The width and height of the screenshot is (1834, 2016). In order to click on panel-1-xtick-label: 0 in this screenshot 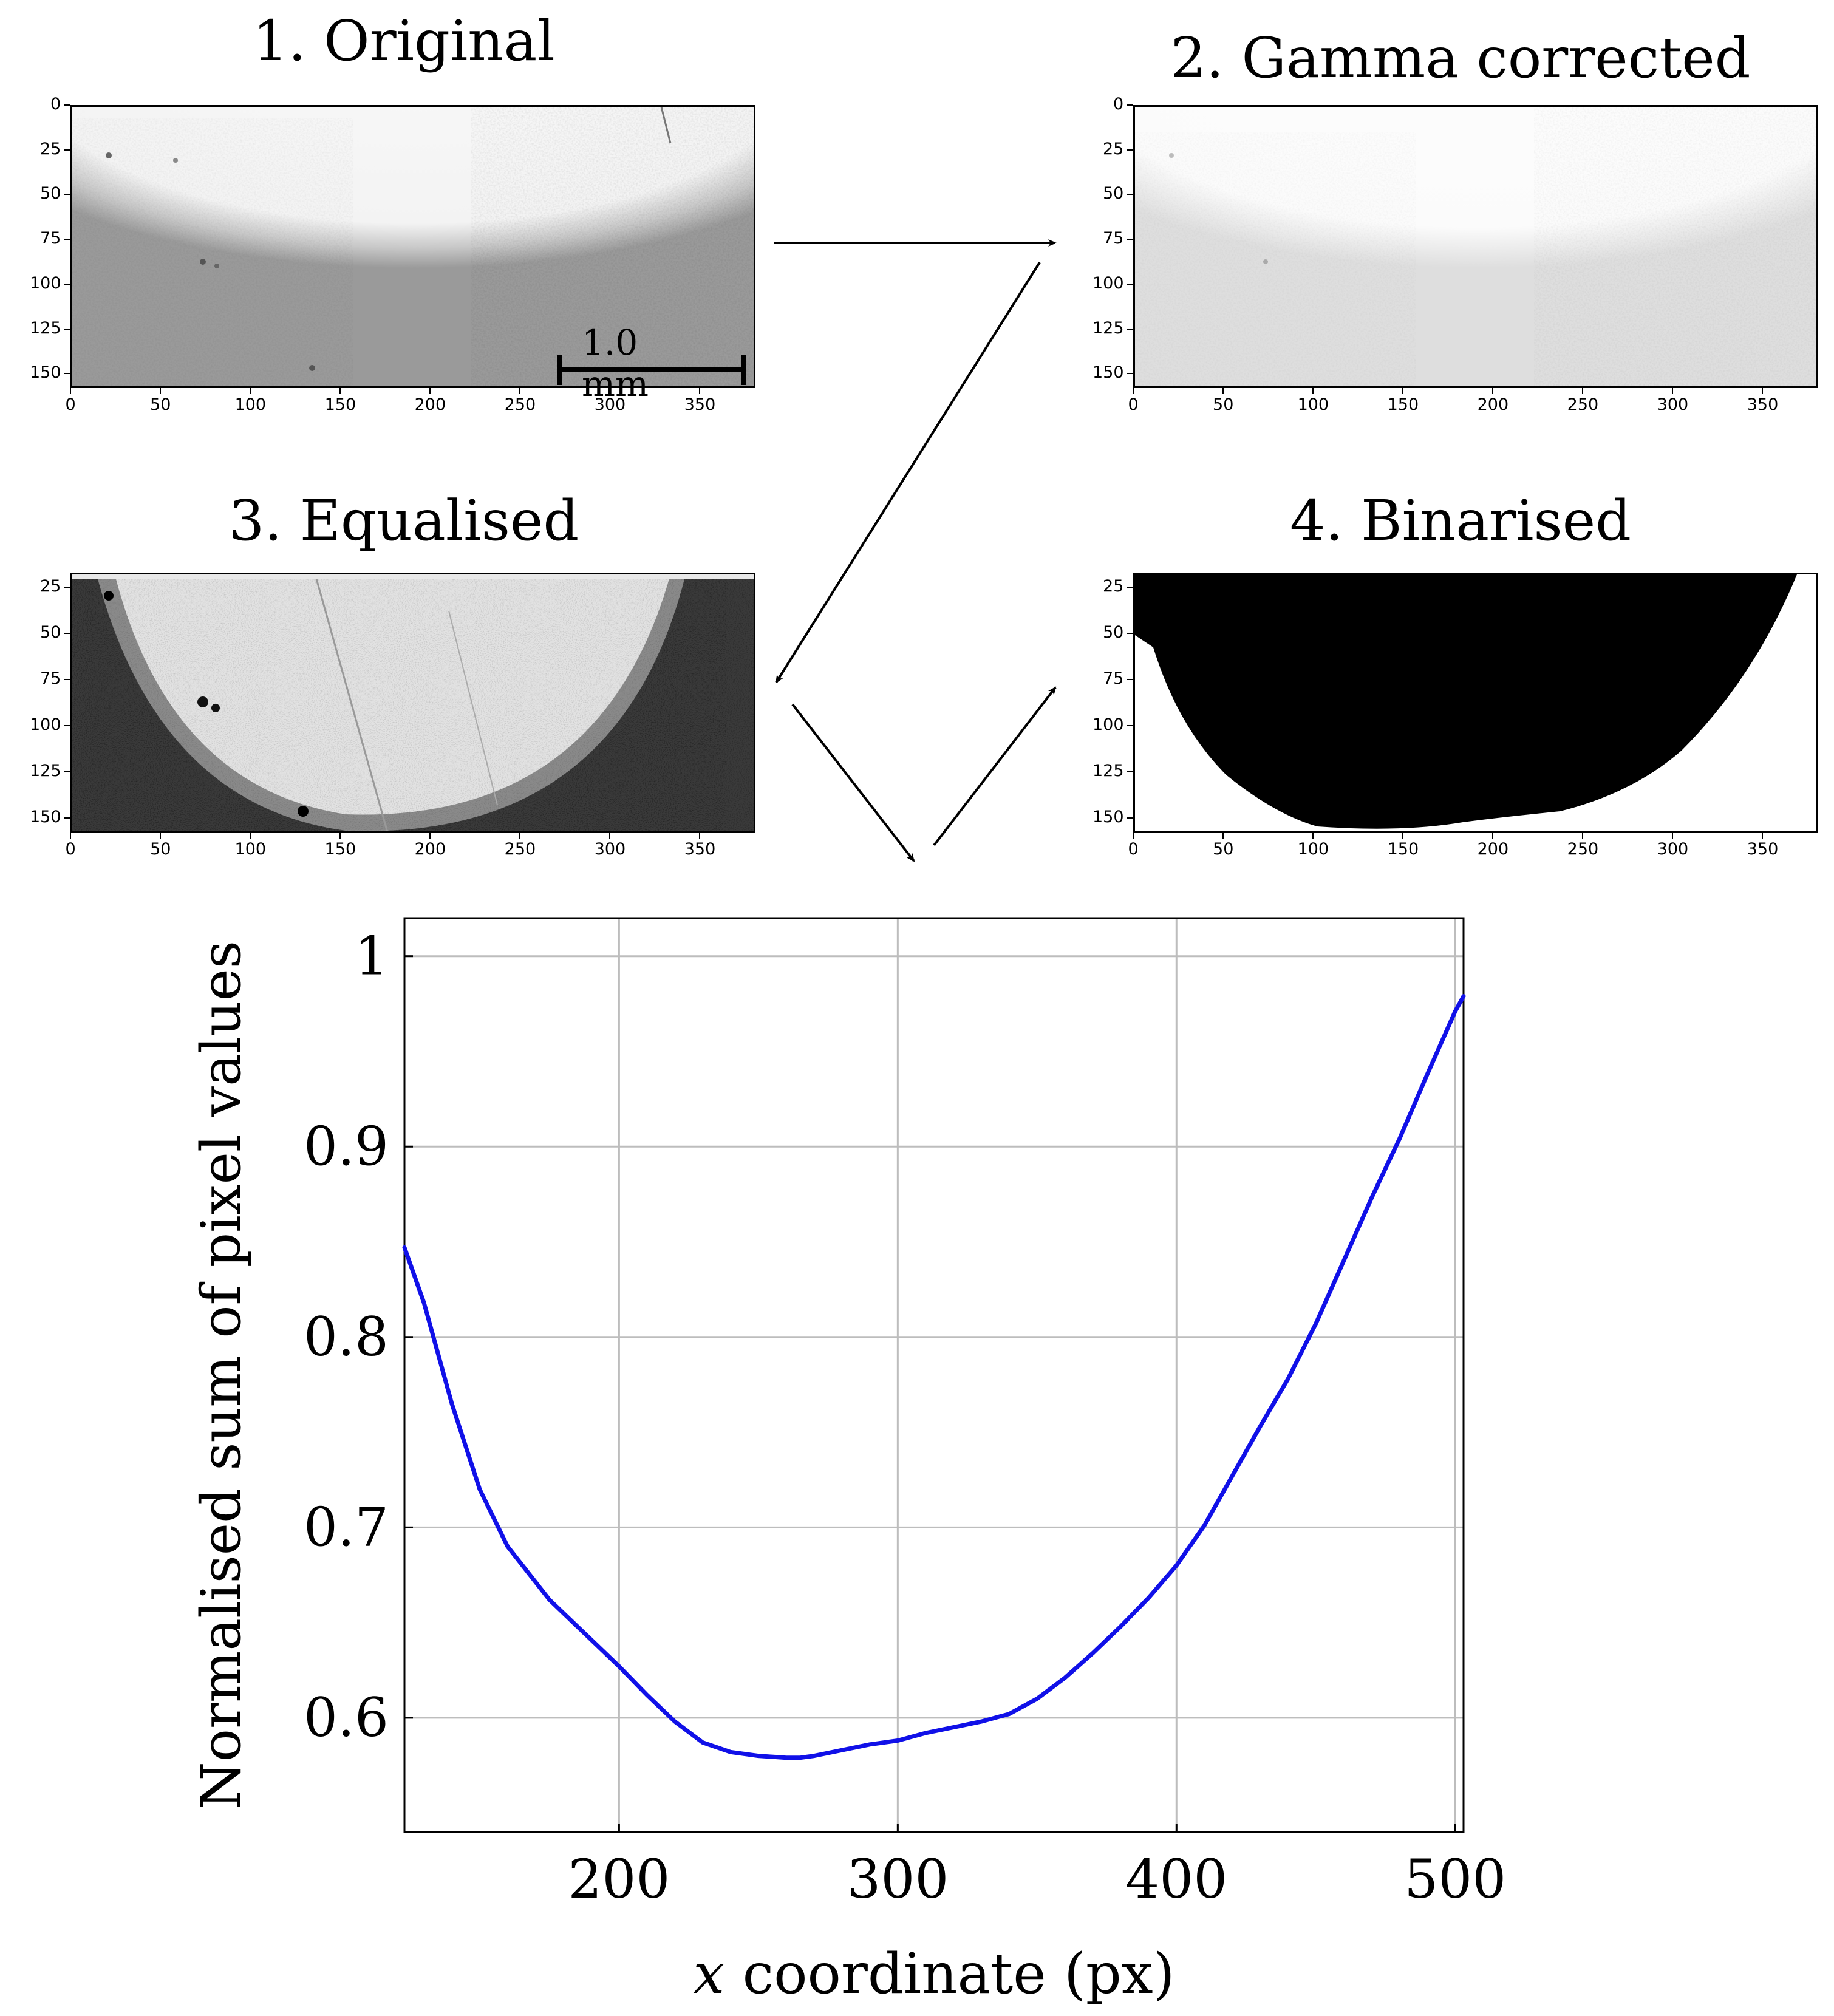, I will do `click(70, 404)`.